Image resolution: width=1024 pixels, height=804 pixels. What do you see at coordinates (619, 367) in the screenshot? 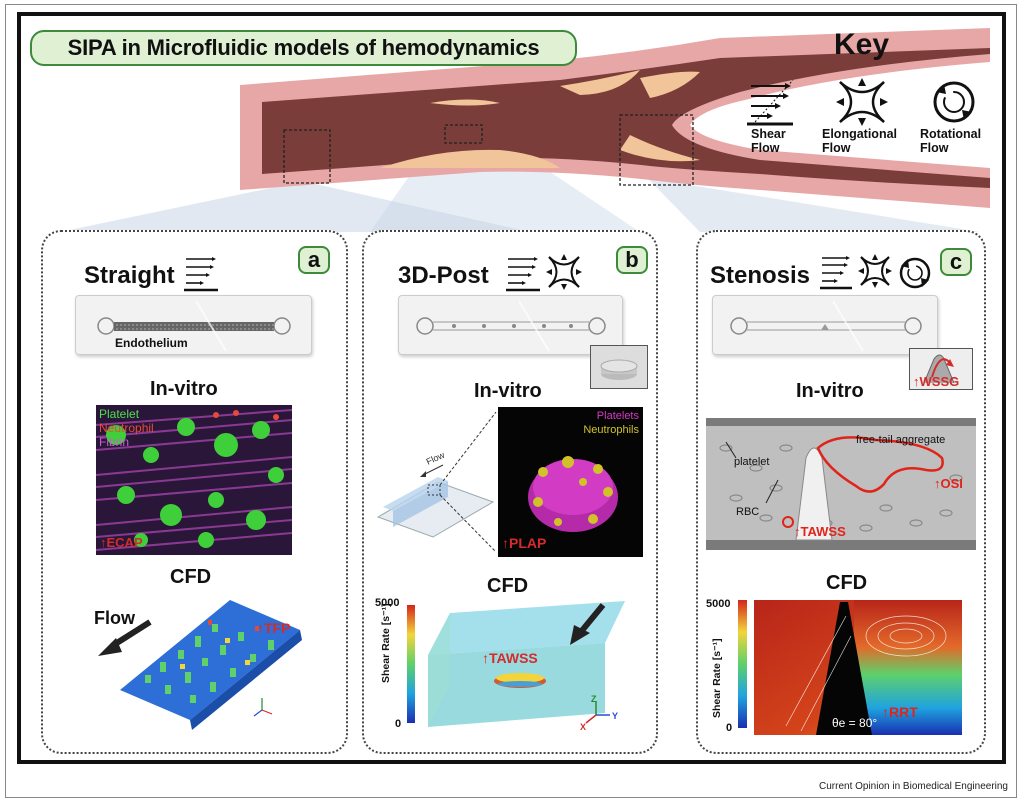
I see `post-inset` at bounding box center [619, 367].